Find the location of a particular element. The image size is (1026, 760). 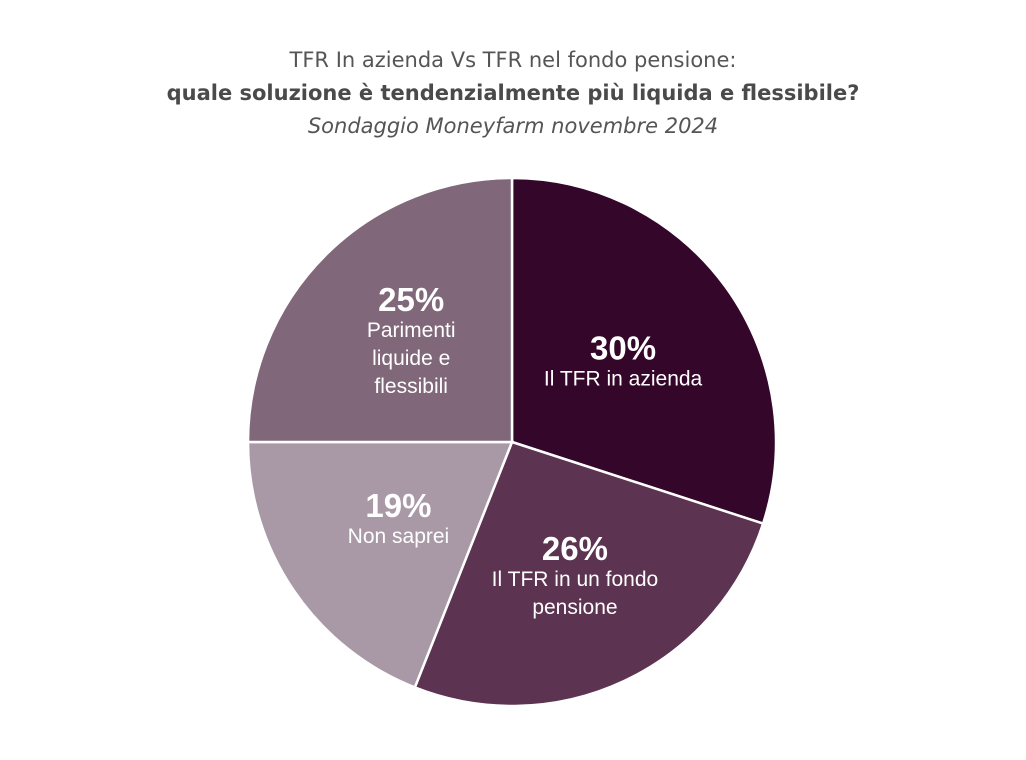

slice-label-0: 30%Il TFR in azienda is located at coordinates (623, 359).